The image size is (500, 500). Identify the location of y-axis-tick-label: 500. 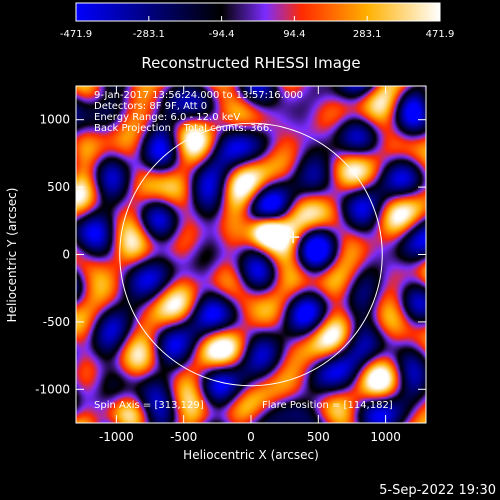
(58, 187).